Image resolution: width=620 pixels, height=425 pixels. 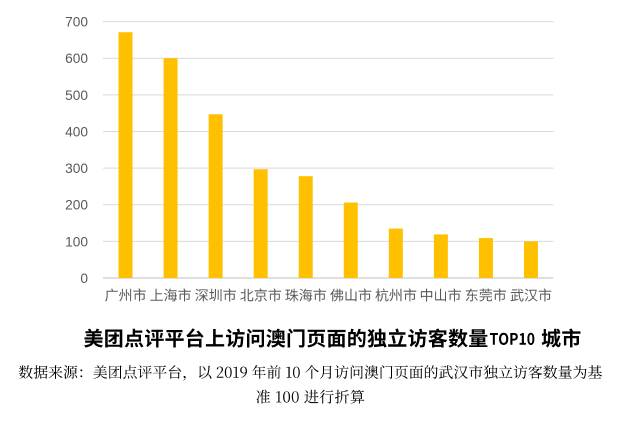 What do you see at coordinates (84, 278) in the screenshot?
I see `svg-text: 0` at bounding box center [84, 278].